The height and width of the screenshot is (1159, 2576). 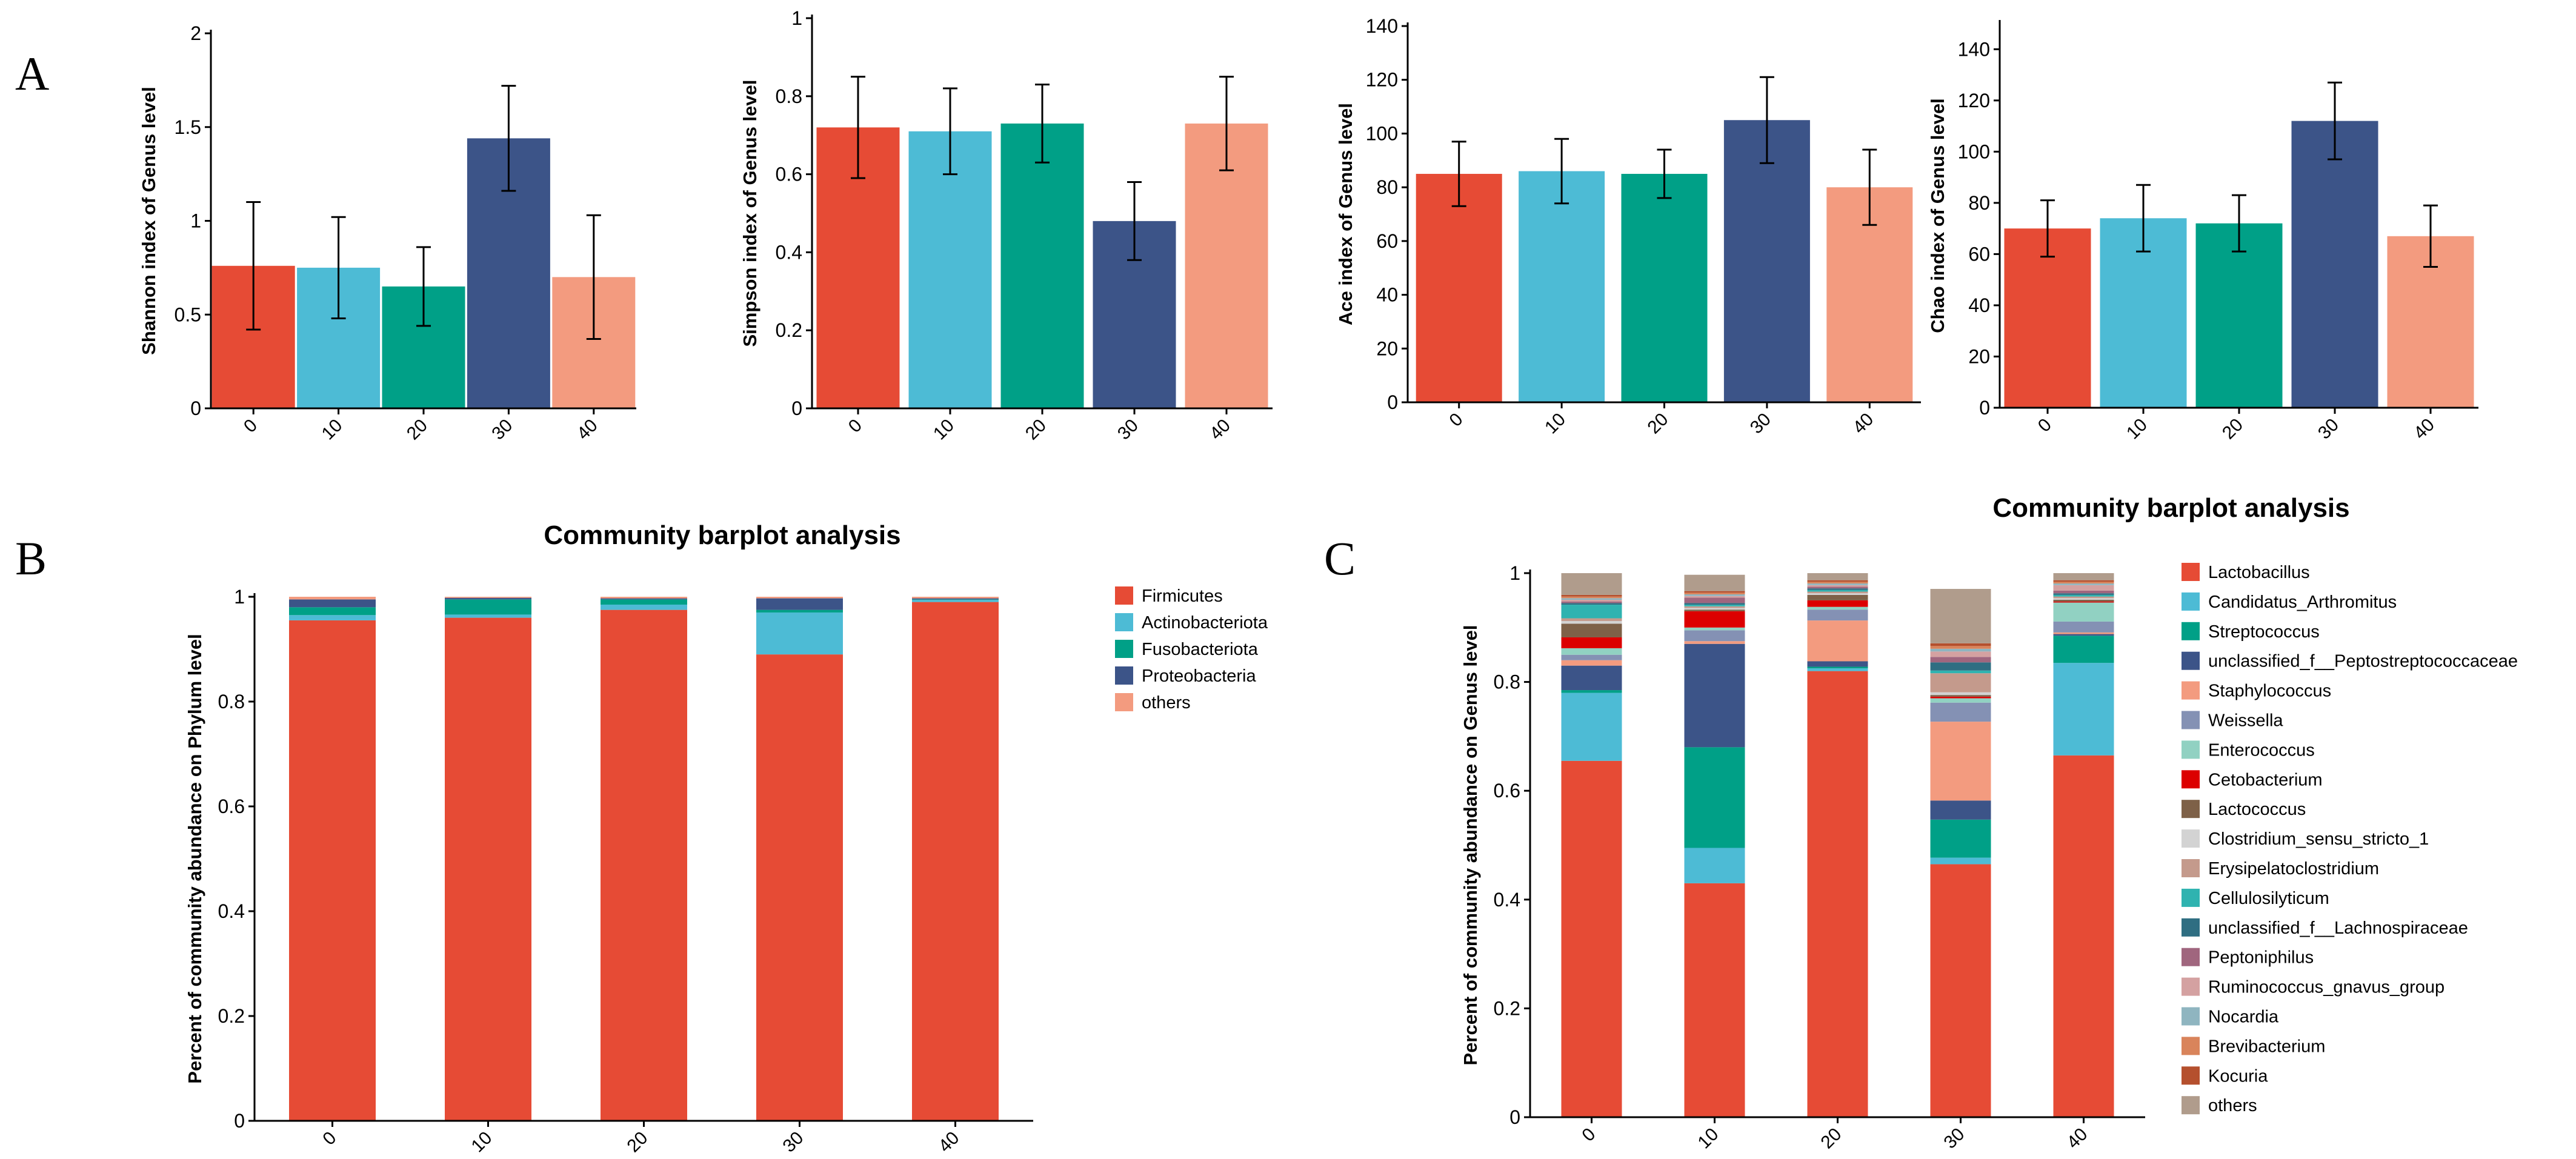 What do you see at coordinates (2326, 988) in the screenshot?
I see `legend-label: Ruminococcus_gnavus_group` at bounding box center [2326, 988].